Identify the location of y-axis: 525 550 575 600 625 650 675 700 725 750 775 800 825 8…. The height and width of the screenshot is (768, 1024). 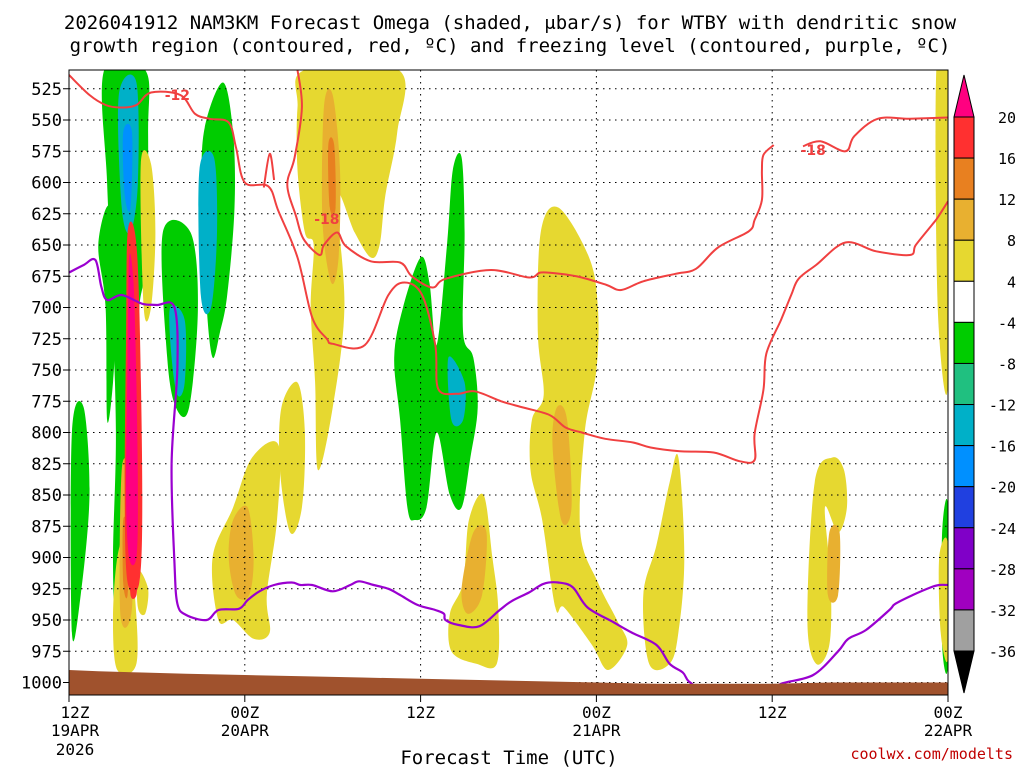
(45, 387).